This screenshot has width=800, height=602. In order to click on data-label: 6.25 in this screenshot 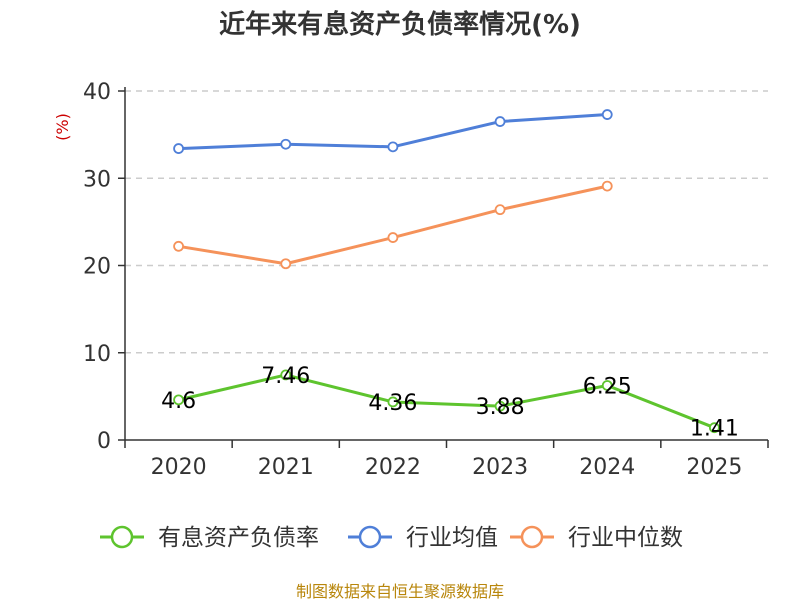, I will do `click(607, 386)`.